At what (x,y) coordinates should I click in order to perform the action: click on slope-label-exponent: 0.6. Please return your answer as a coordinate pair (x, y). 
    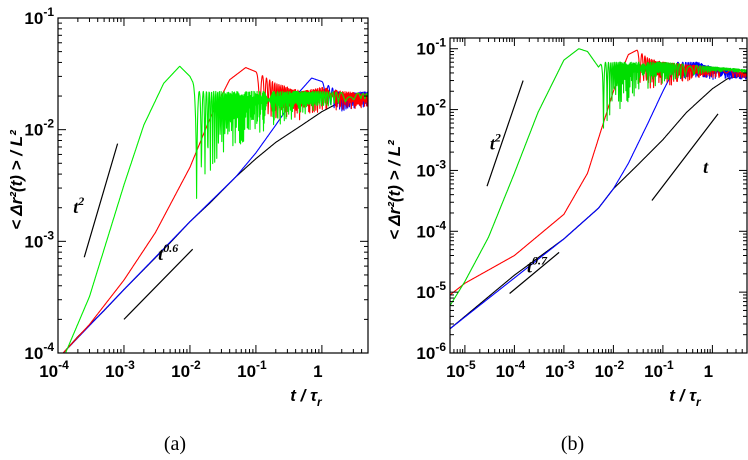
    Looking at the image, I should click on (170, 248).